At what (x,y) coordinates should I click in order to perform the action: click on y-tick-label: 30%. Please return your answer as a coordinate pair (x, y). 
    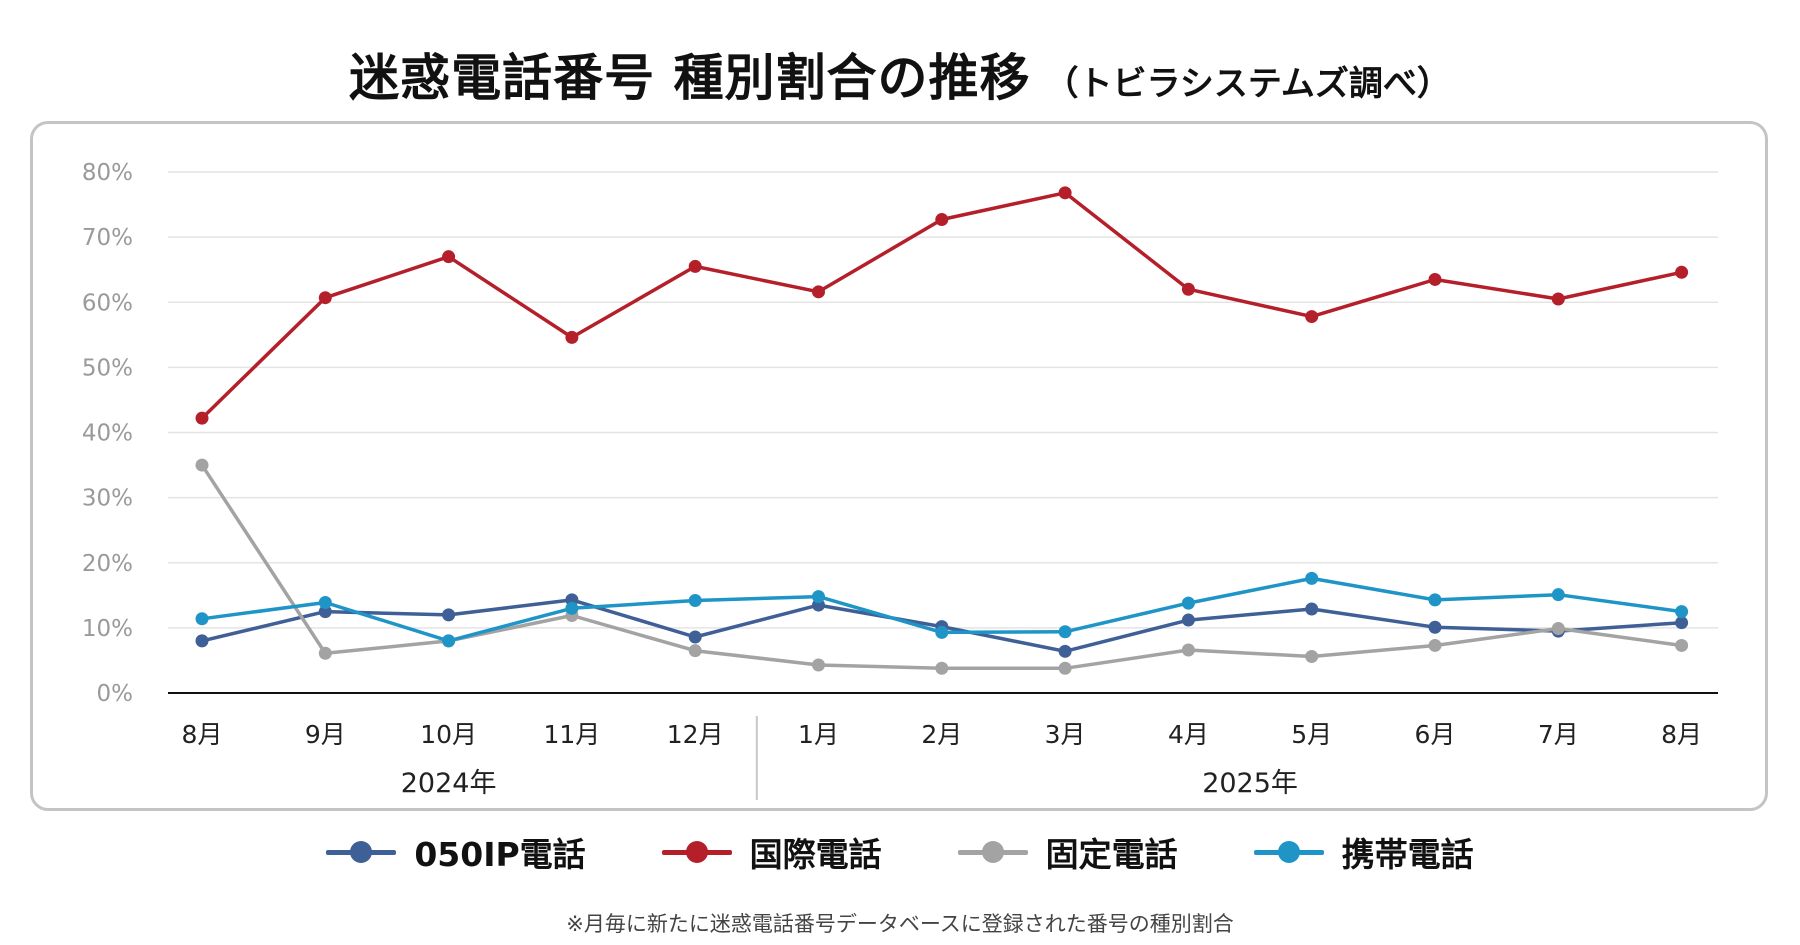
    Looking at the image, I should click on (107, 499).